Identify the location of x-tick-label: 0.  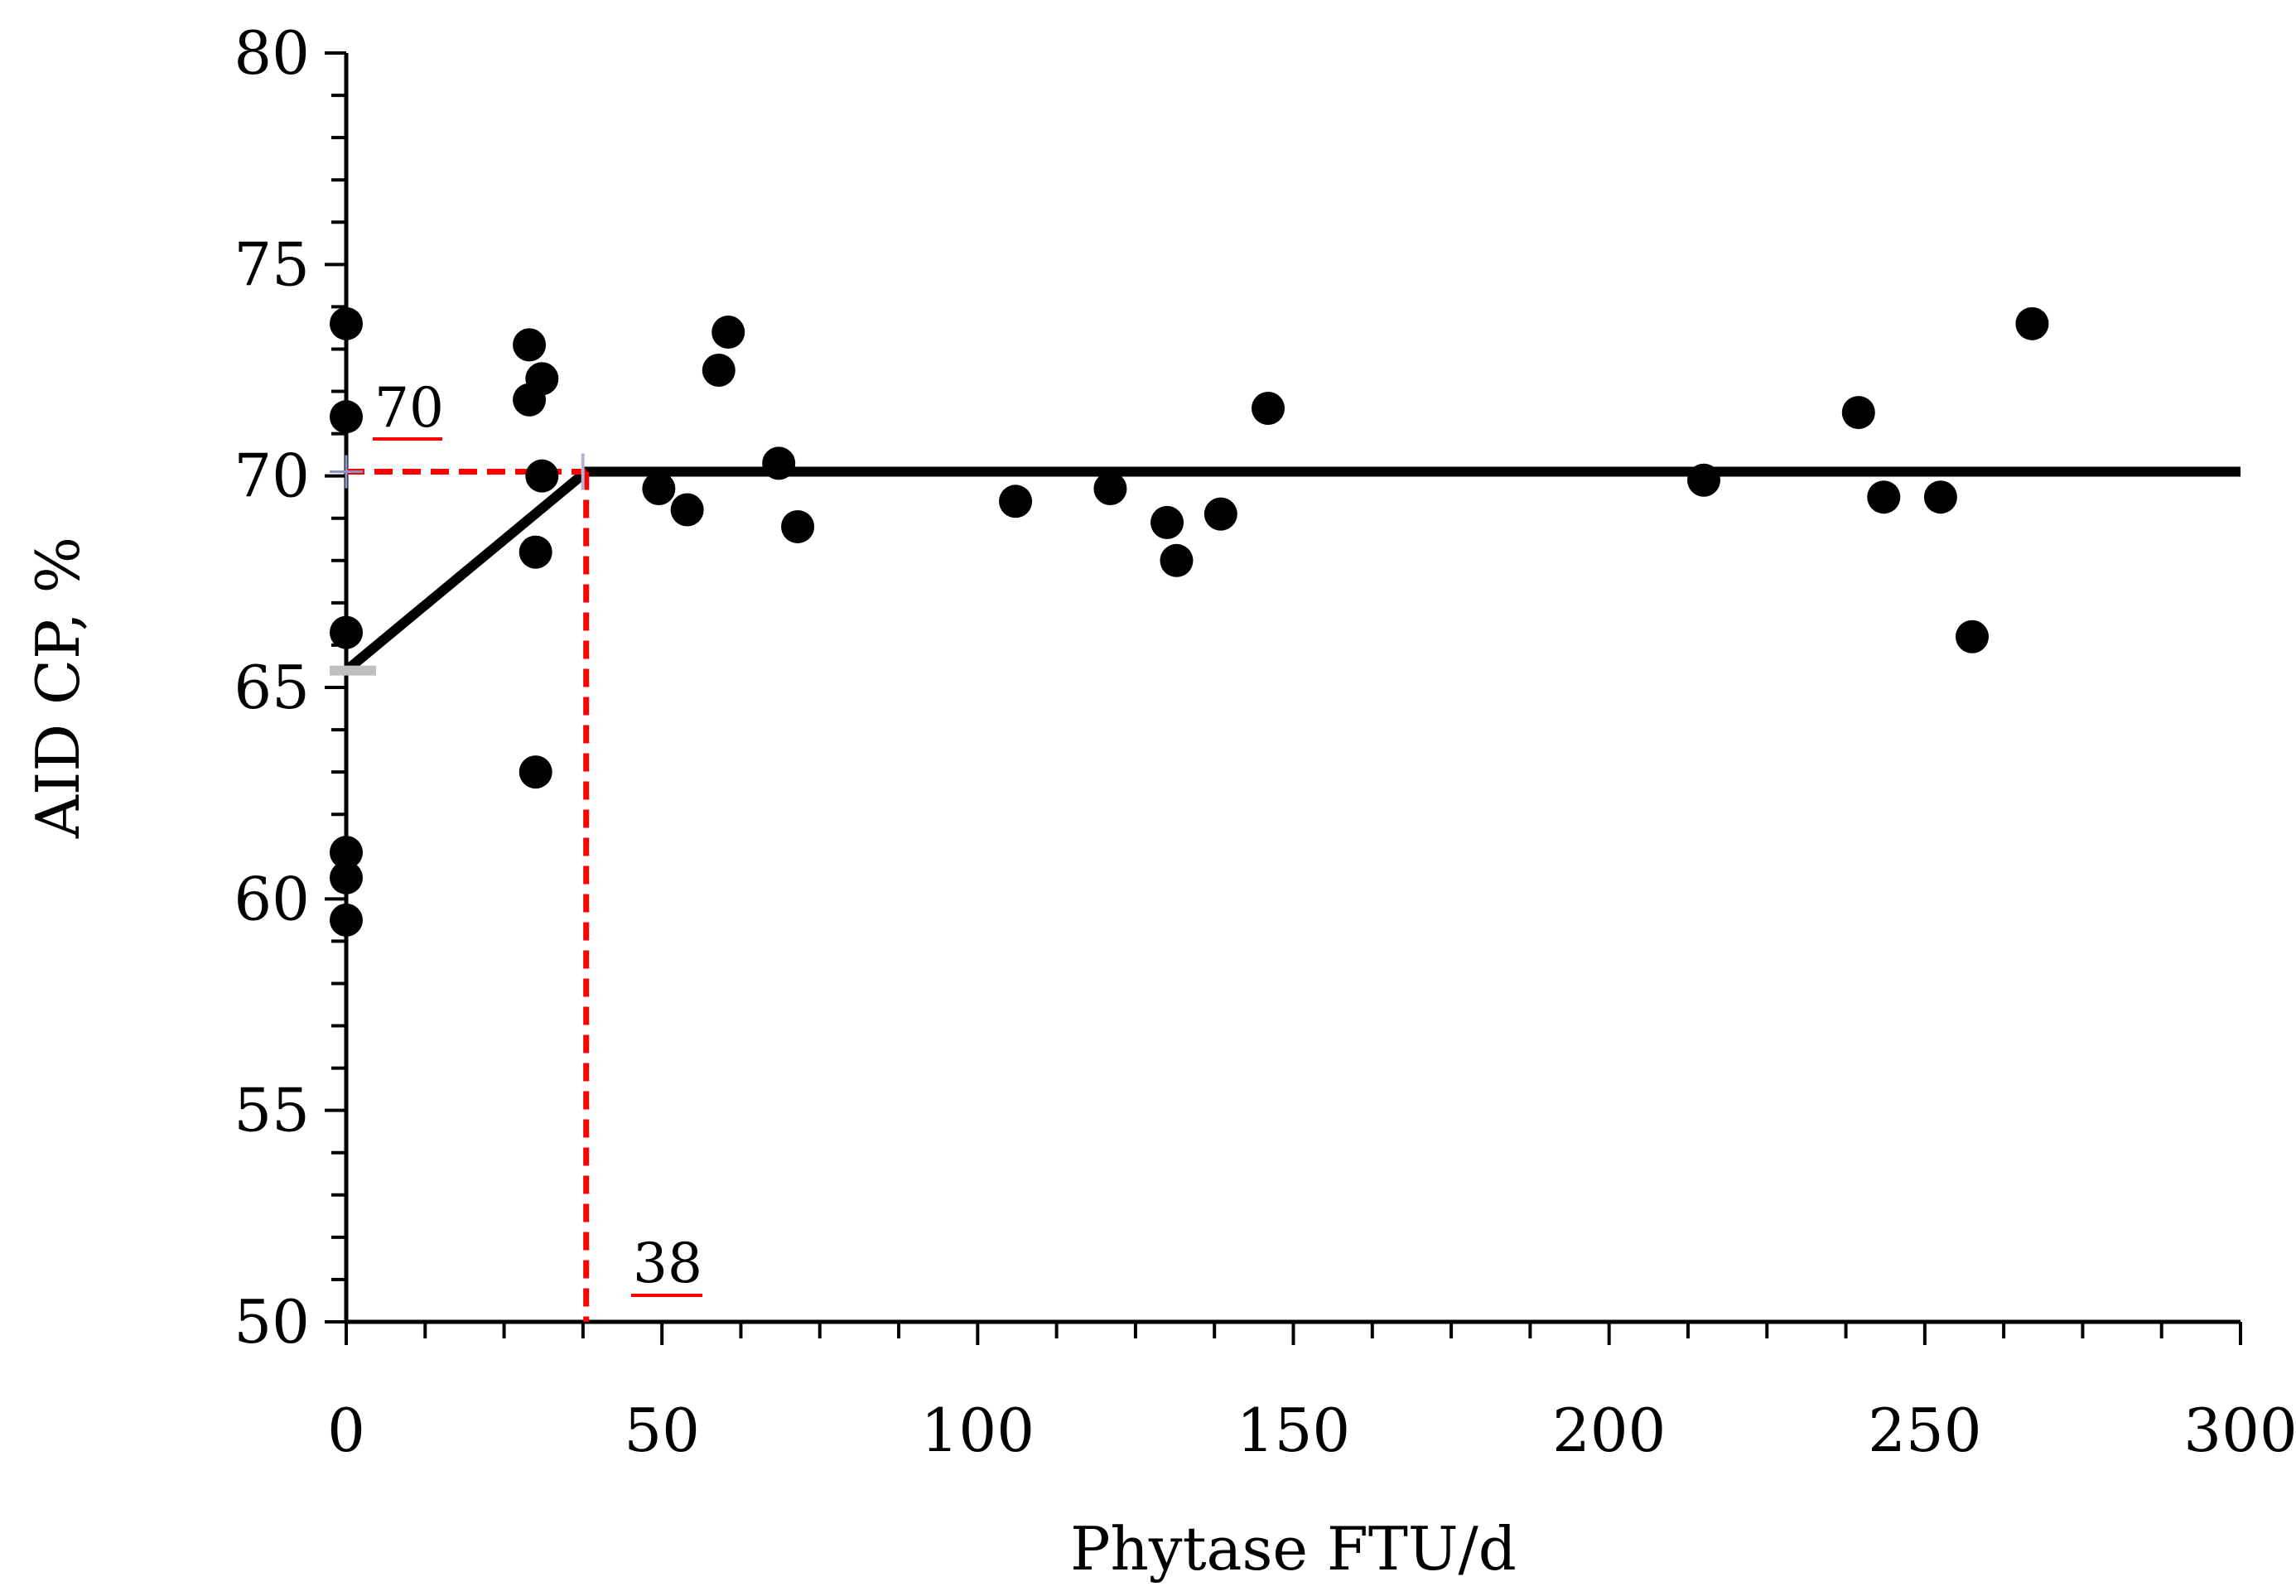
(346, 1431).